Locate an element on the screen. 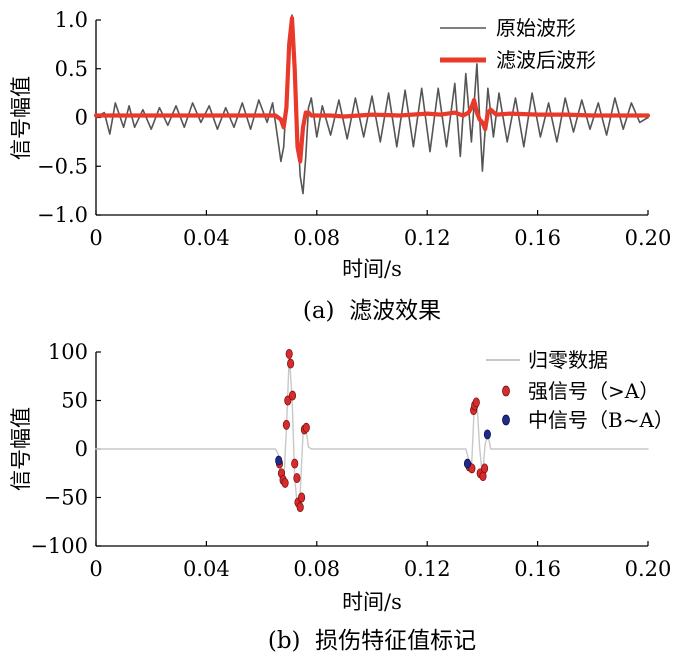 Image resolution: width=700 pixels, height=660 pixels. a-ytick-label: −0.5 is located at coordinates (62, 166).